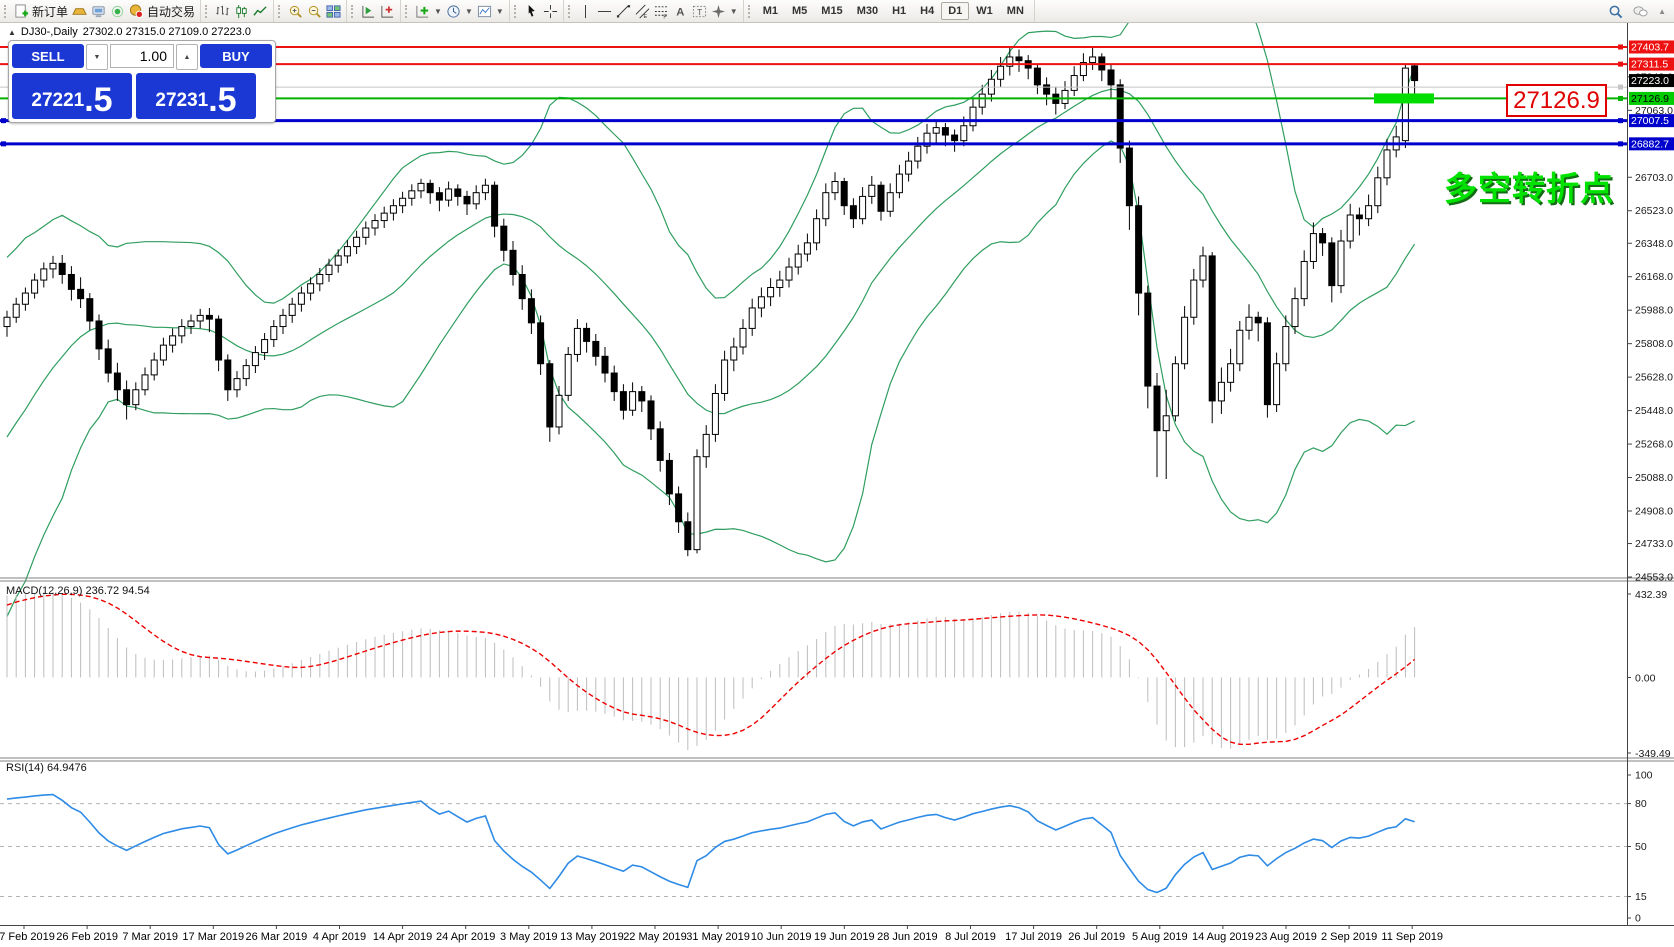 Image resolution: width=1674 pixels, height=947 pixels. What do you see at coordinates (98, 11) in the screenshot?
I see `vps-icon` at bounding box center [98, 11].